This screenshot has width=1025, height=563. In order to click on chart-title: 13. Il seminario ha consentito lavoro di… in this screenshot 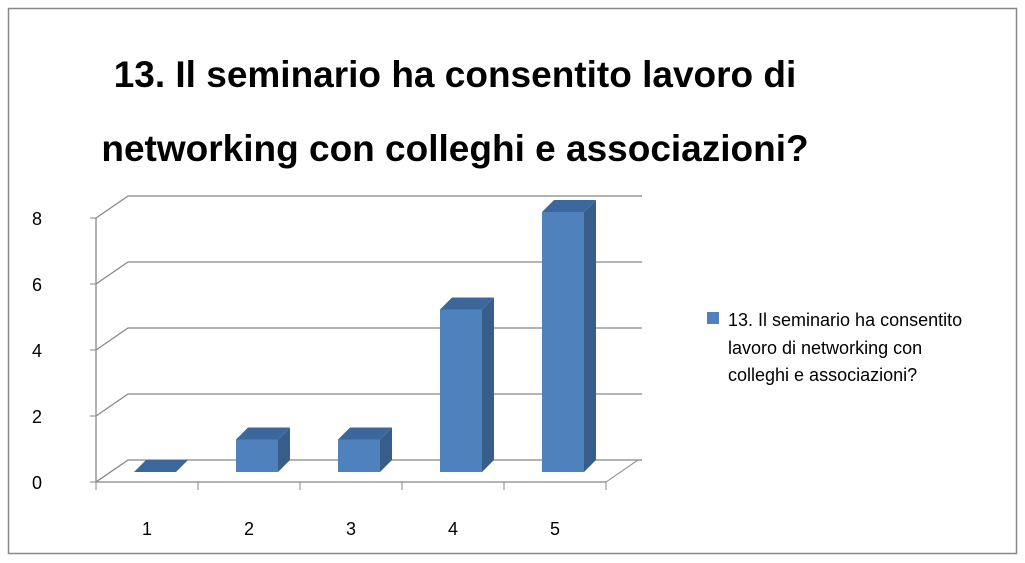, I will do `click(455, 111)`.